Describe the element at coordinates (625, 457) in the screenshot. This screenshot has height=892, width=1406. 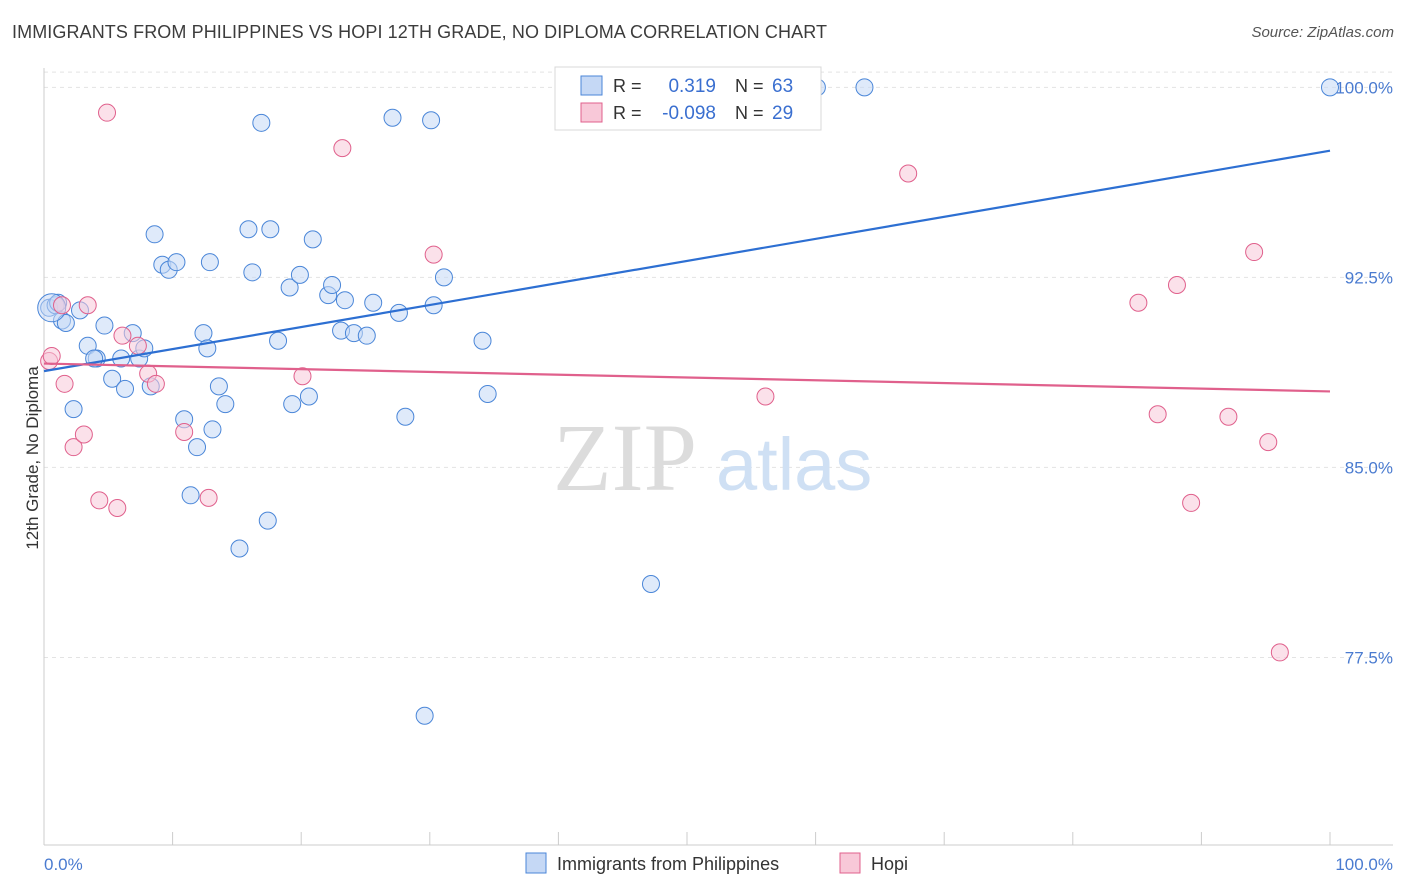
I see `watermark-zip: ZIP` at that location.